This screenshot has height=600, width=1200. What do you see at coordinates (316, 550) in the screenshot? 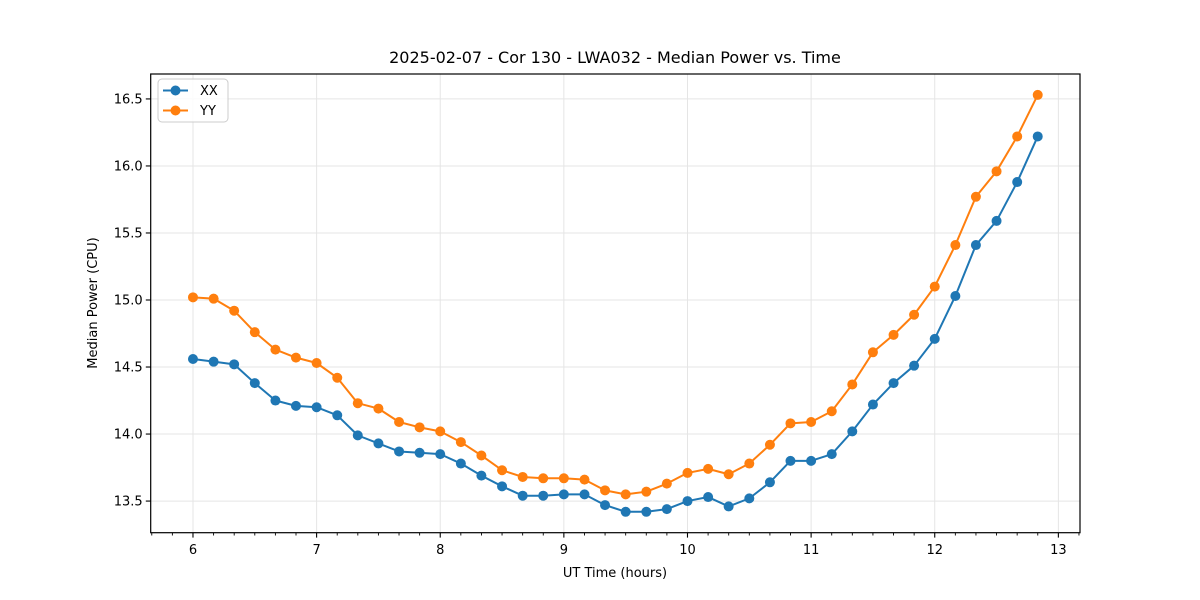
I see `x-tick-label: 7` at bounding box center [316, 550].